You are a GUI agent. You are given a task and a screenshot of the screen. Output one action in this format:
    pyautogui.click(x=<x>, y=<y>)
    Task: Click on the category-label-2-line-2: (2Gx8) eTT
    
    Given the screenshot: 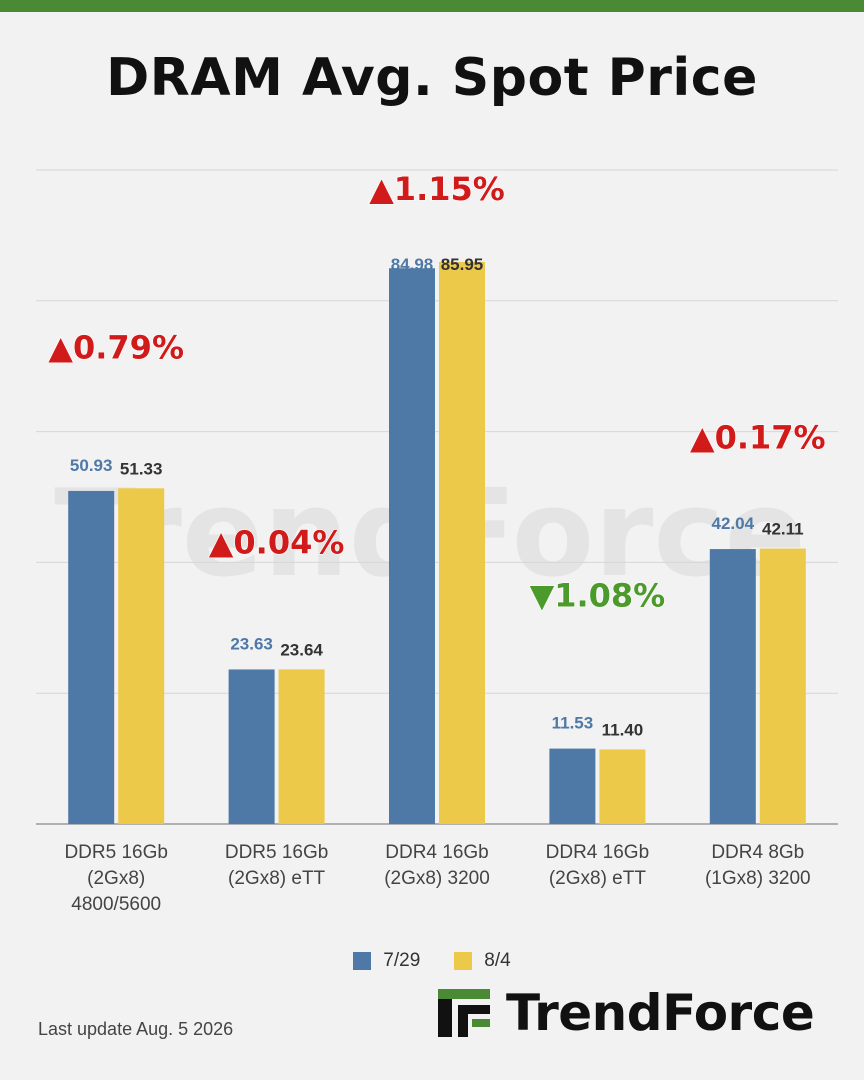 What is the action you would take?
    pyautogui.click(x=277, y=878)
    